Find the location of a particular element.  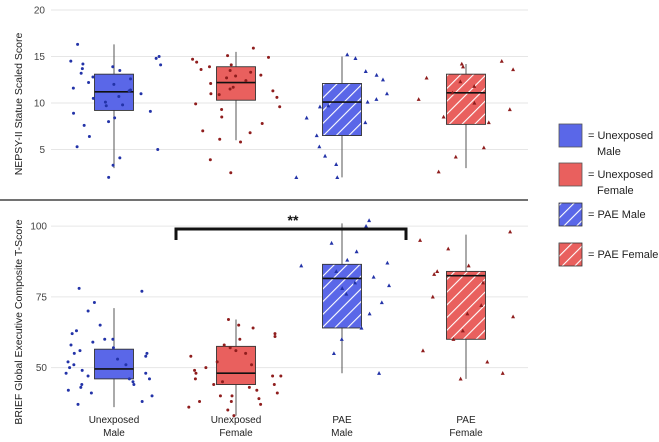

y-tick-label-0-0: 5 is located at coordinates (42, 150).